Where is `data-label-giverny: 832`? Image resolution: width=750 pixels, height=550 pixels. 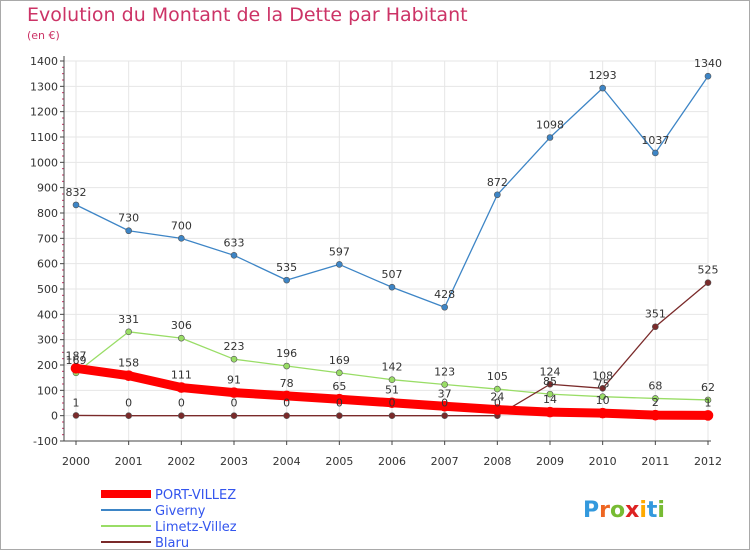 data-label-giverny: 832 is located at coordinates (76, 192).